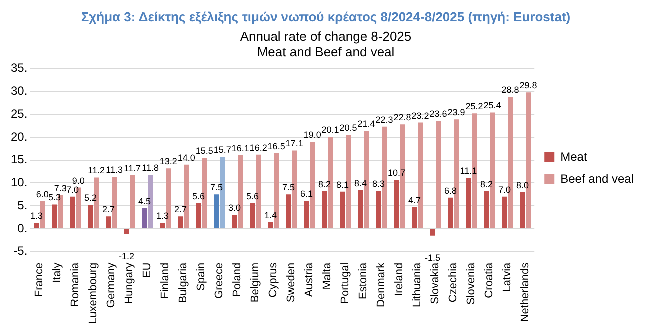 The width and height of the screenshot is (658, 335). What do you see at coordinates (331, 129) in the screenshot?
I see `data-label: 20.1` at bounding box center [331, 129].